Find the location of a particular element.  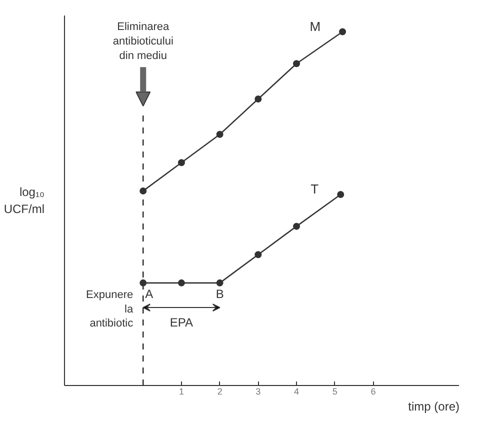

series-label: M is located at coordinates (315, 26).